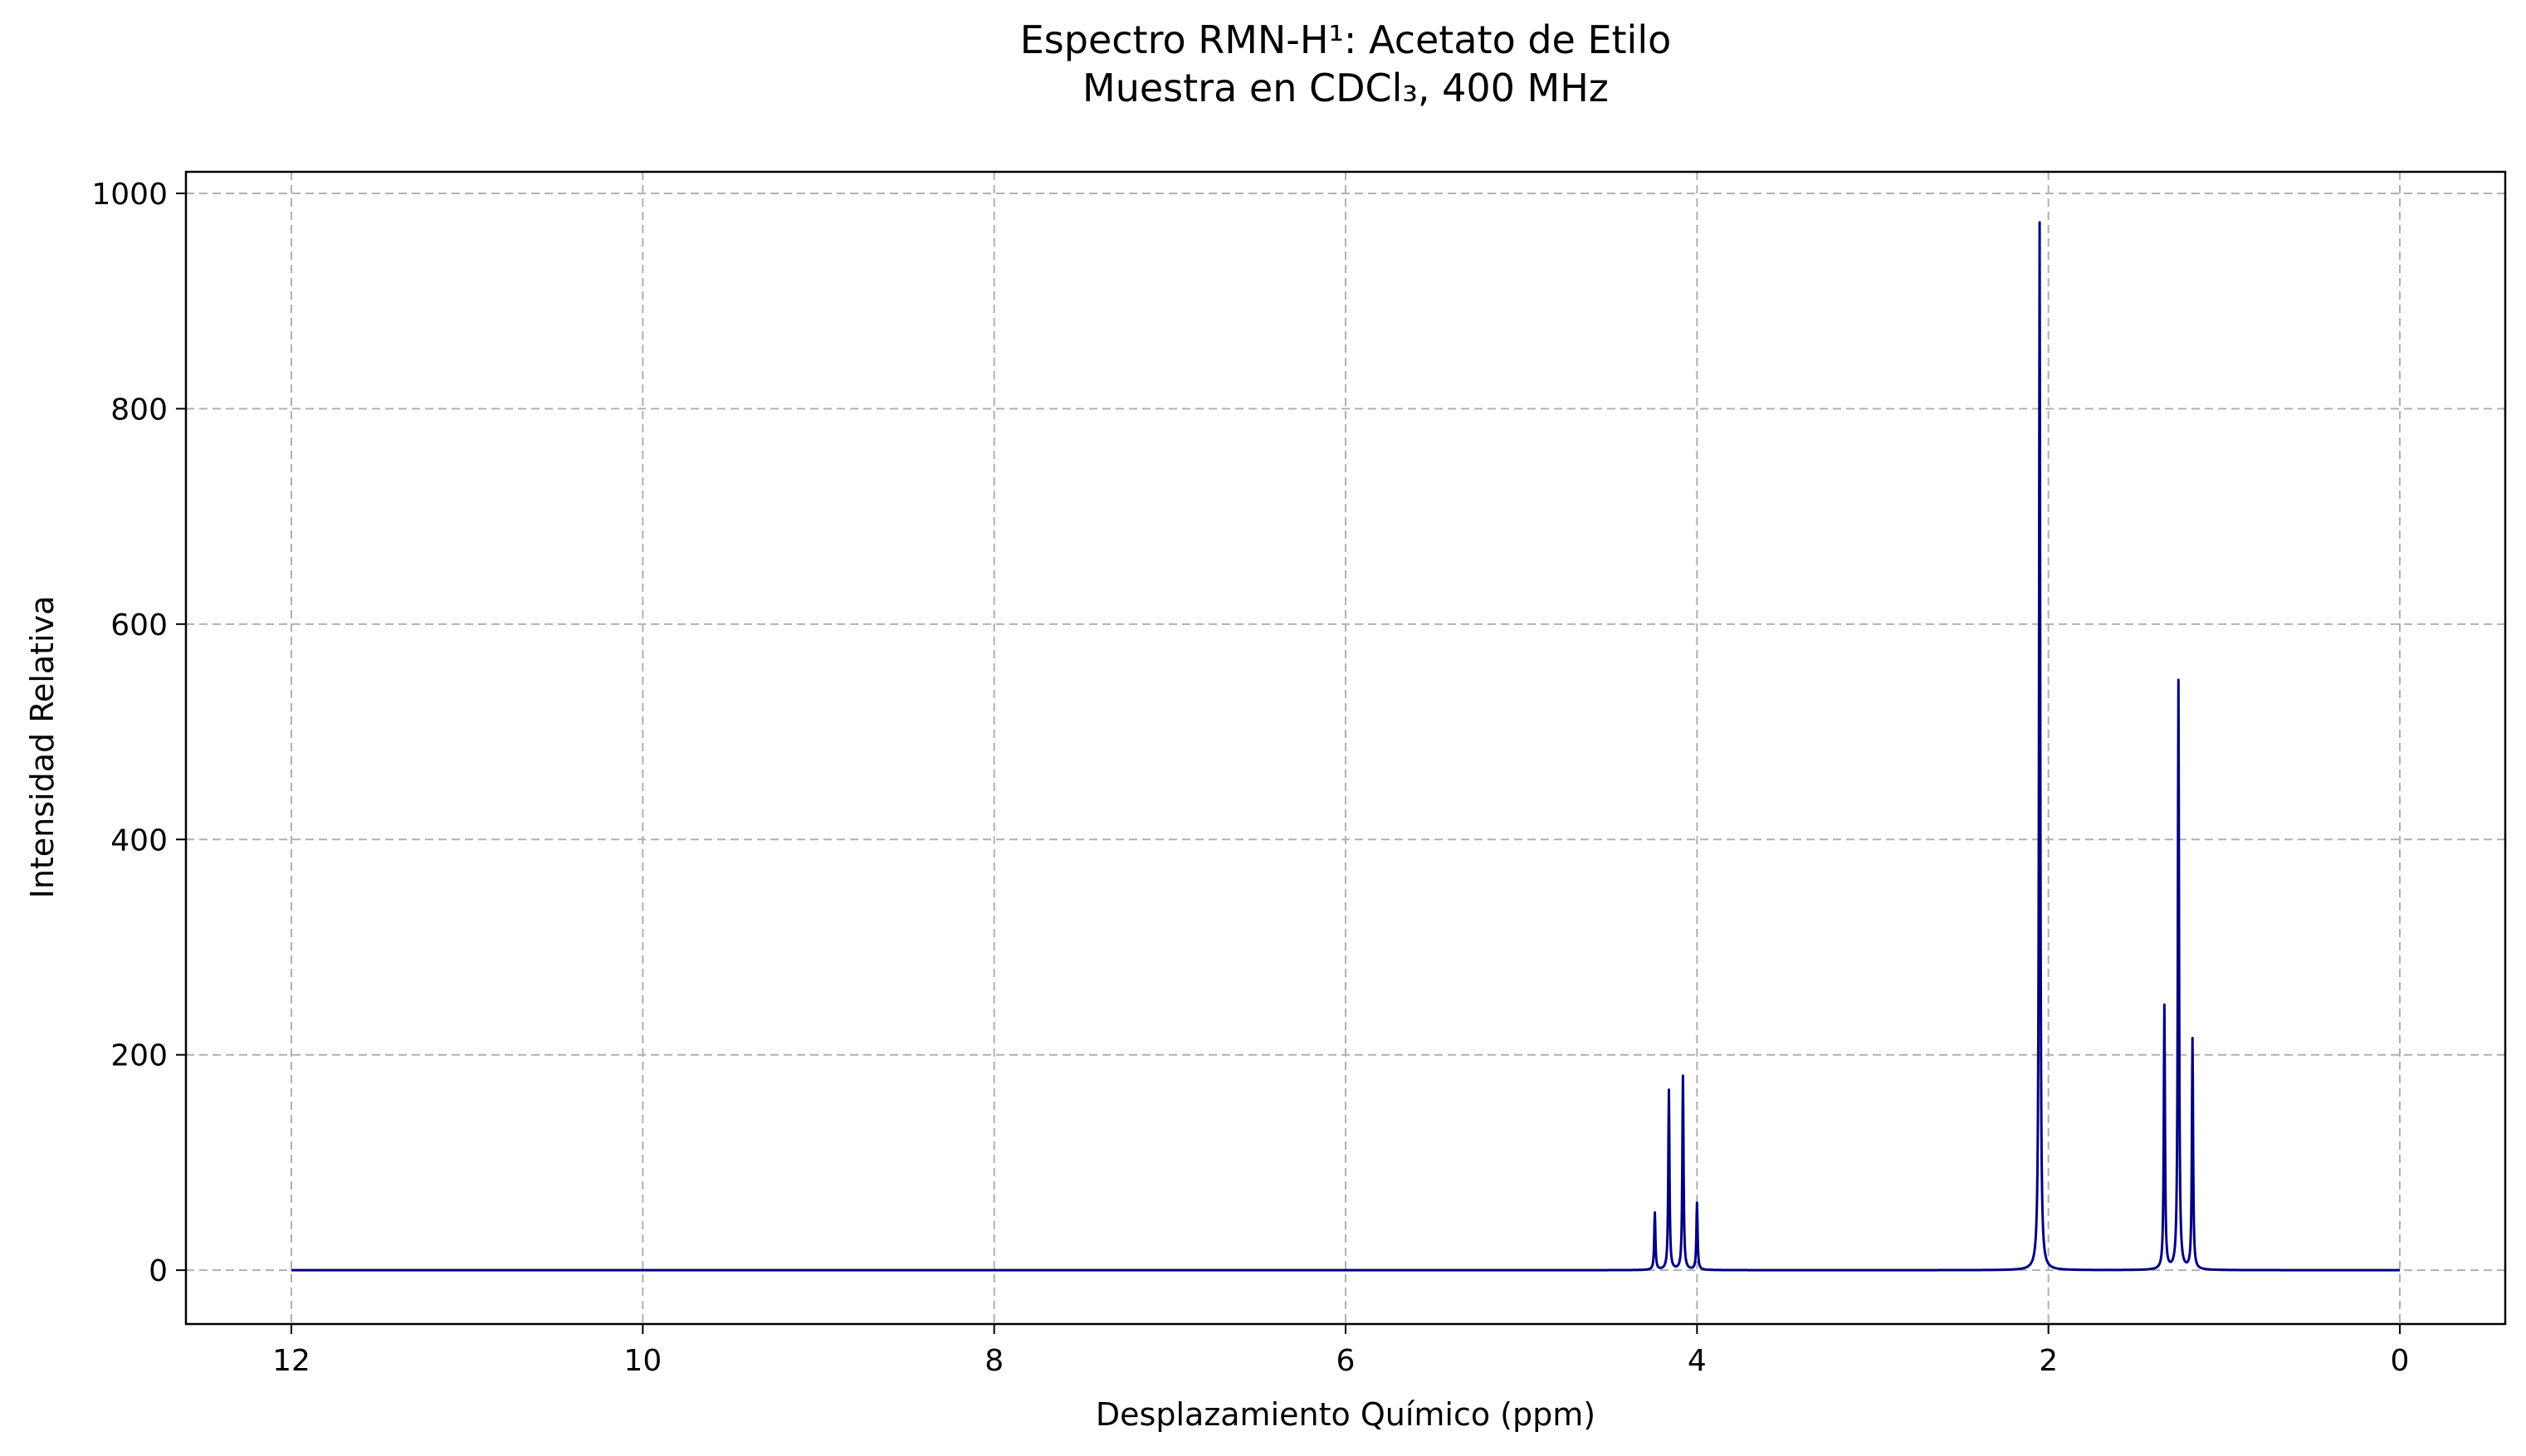  I want to click on chart-title-line-2: Muestra en CDCl₃, 400 MHz, so click(1345, 88).